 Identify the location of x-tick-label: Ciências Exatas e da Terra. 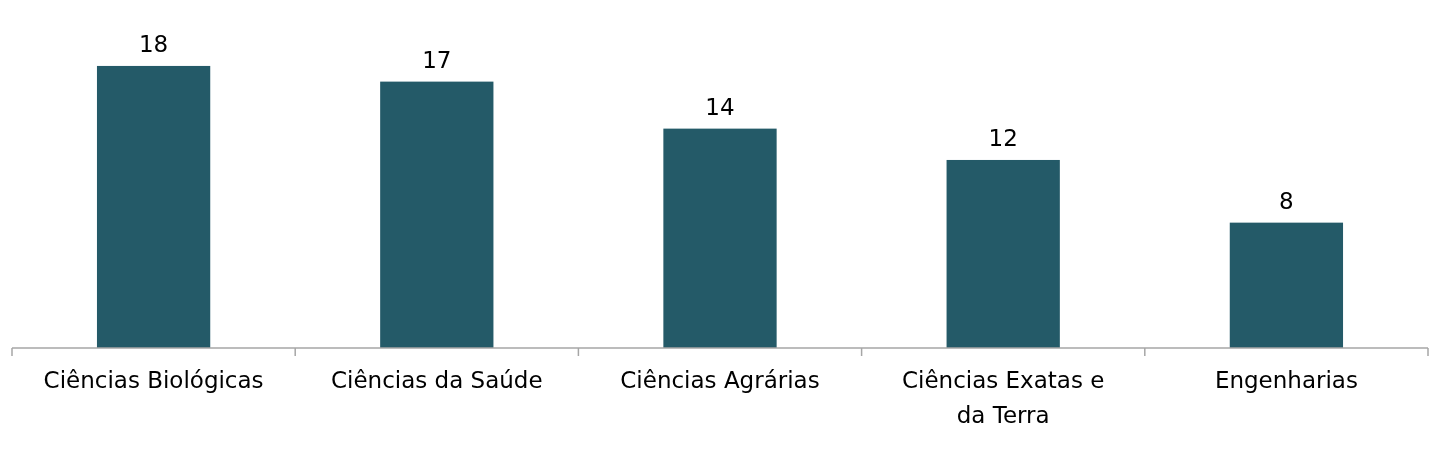
(1003, 397).